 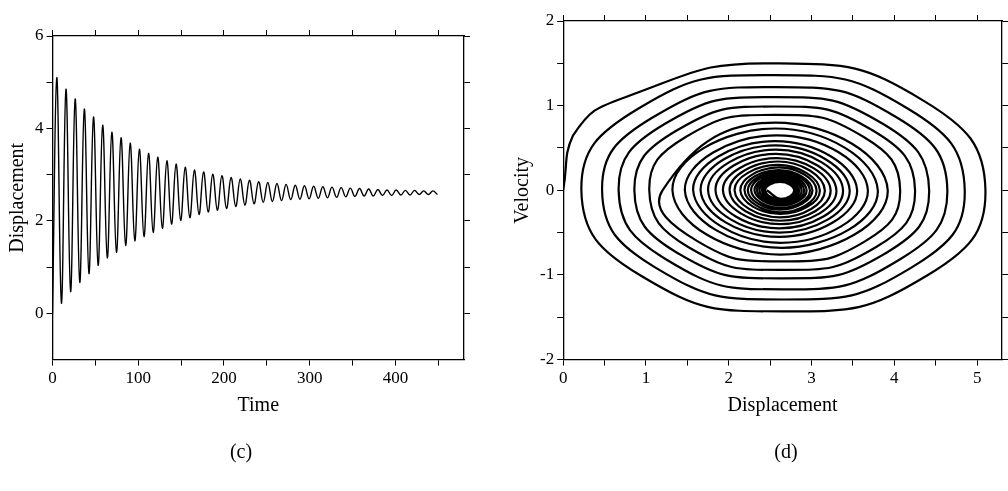 What do you see at coordinates (309, 378) in the screenshot?
I see `x-tick-label: 300` at bounding box center [309, 378].